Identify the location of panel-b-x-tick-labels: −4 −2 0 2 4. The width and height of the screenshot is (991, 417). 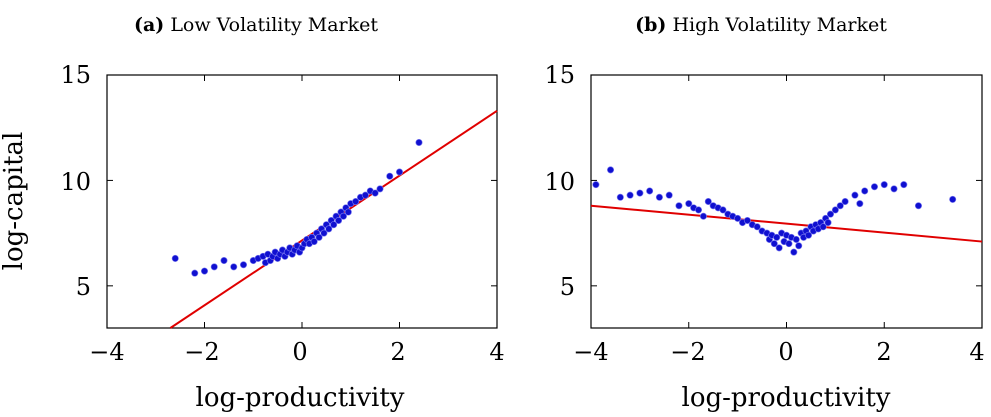
(778, 352).